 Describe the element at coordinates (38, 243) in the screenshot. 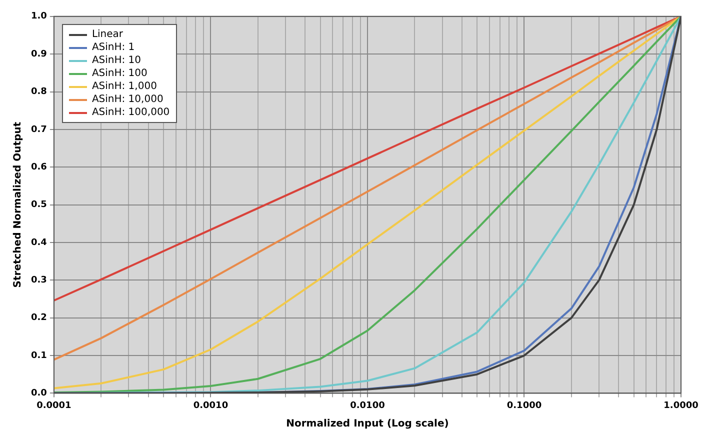

I see `y-tick-label: 0.4` at that location.